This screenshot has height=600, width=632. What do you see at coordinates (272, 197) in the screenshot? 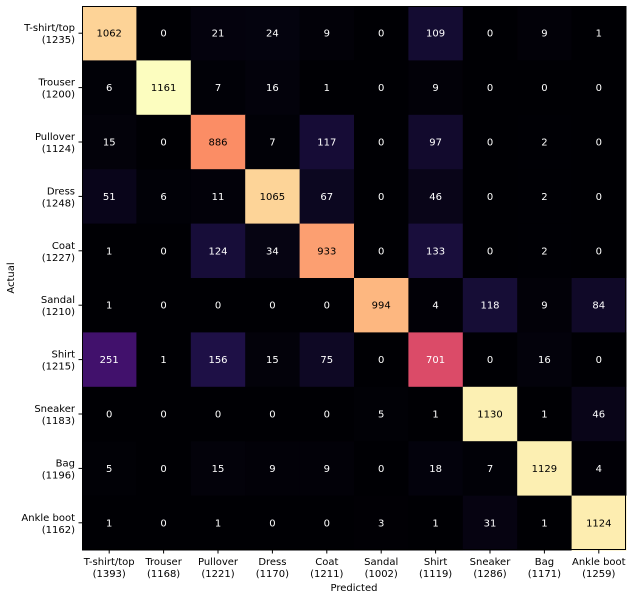
I see `cell-value-label: 1065` at bounding box center [272, 197].